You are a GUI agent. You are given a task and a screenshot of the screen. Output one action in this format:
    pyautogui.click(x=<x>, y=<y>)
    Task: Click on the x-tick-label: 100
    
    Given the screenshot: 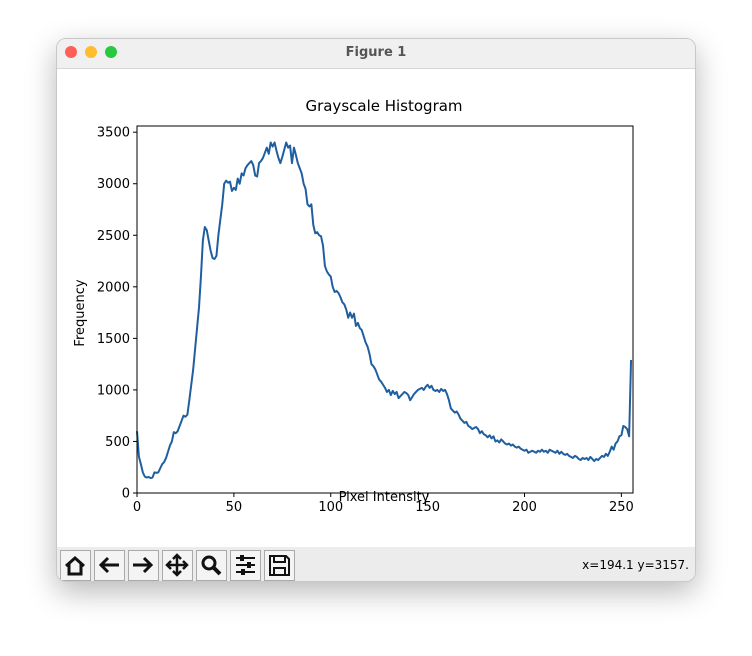 What is the action you would take?
    pyautogui.click(x=330, y=507)
    